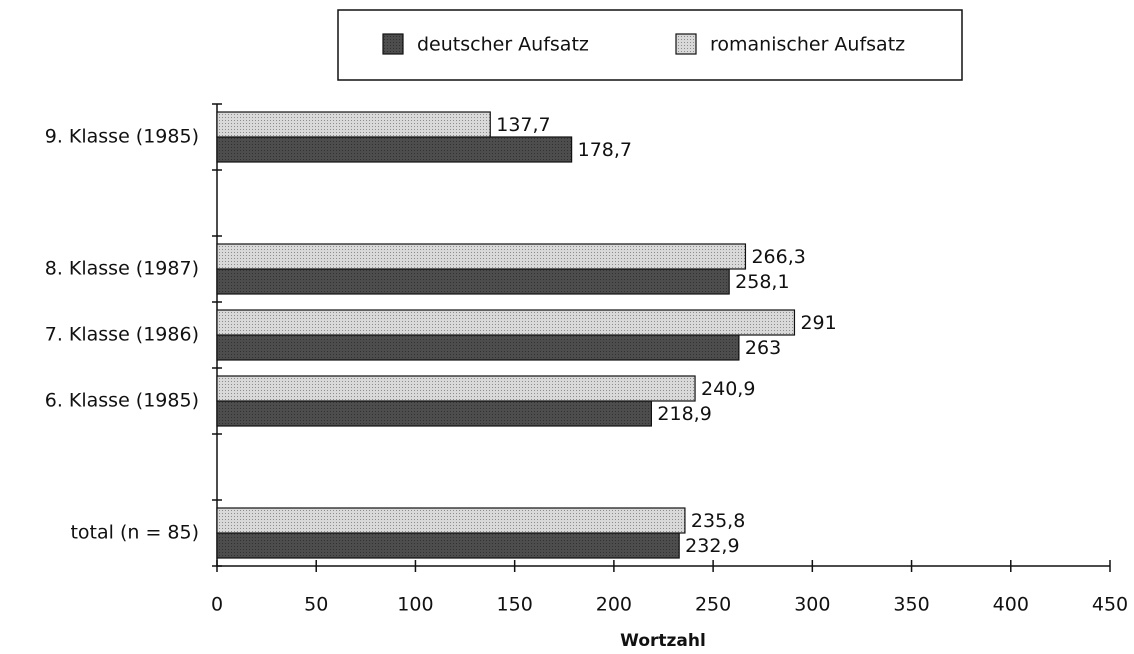 The width and height of the screenshot is (1134, 654). What do you see at coordinates (807, 45) in the screenshot?
I see `legend-label: romanischer Aufsatz` at bounding box center [807, 45].